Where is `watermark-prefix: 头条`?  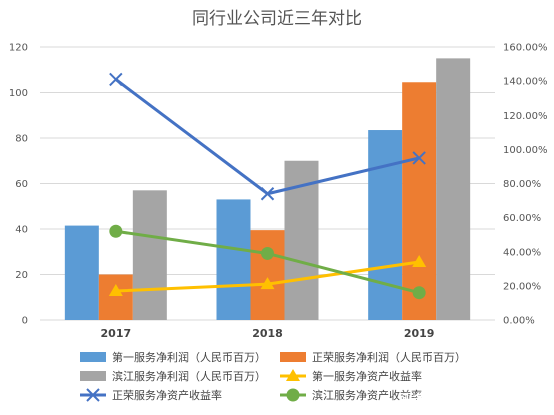 watermark-prefix: 头条 is located at coordinates (413, 400).